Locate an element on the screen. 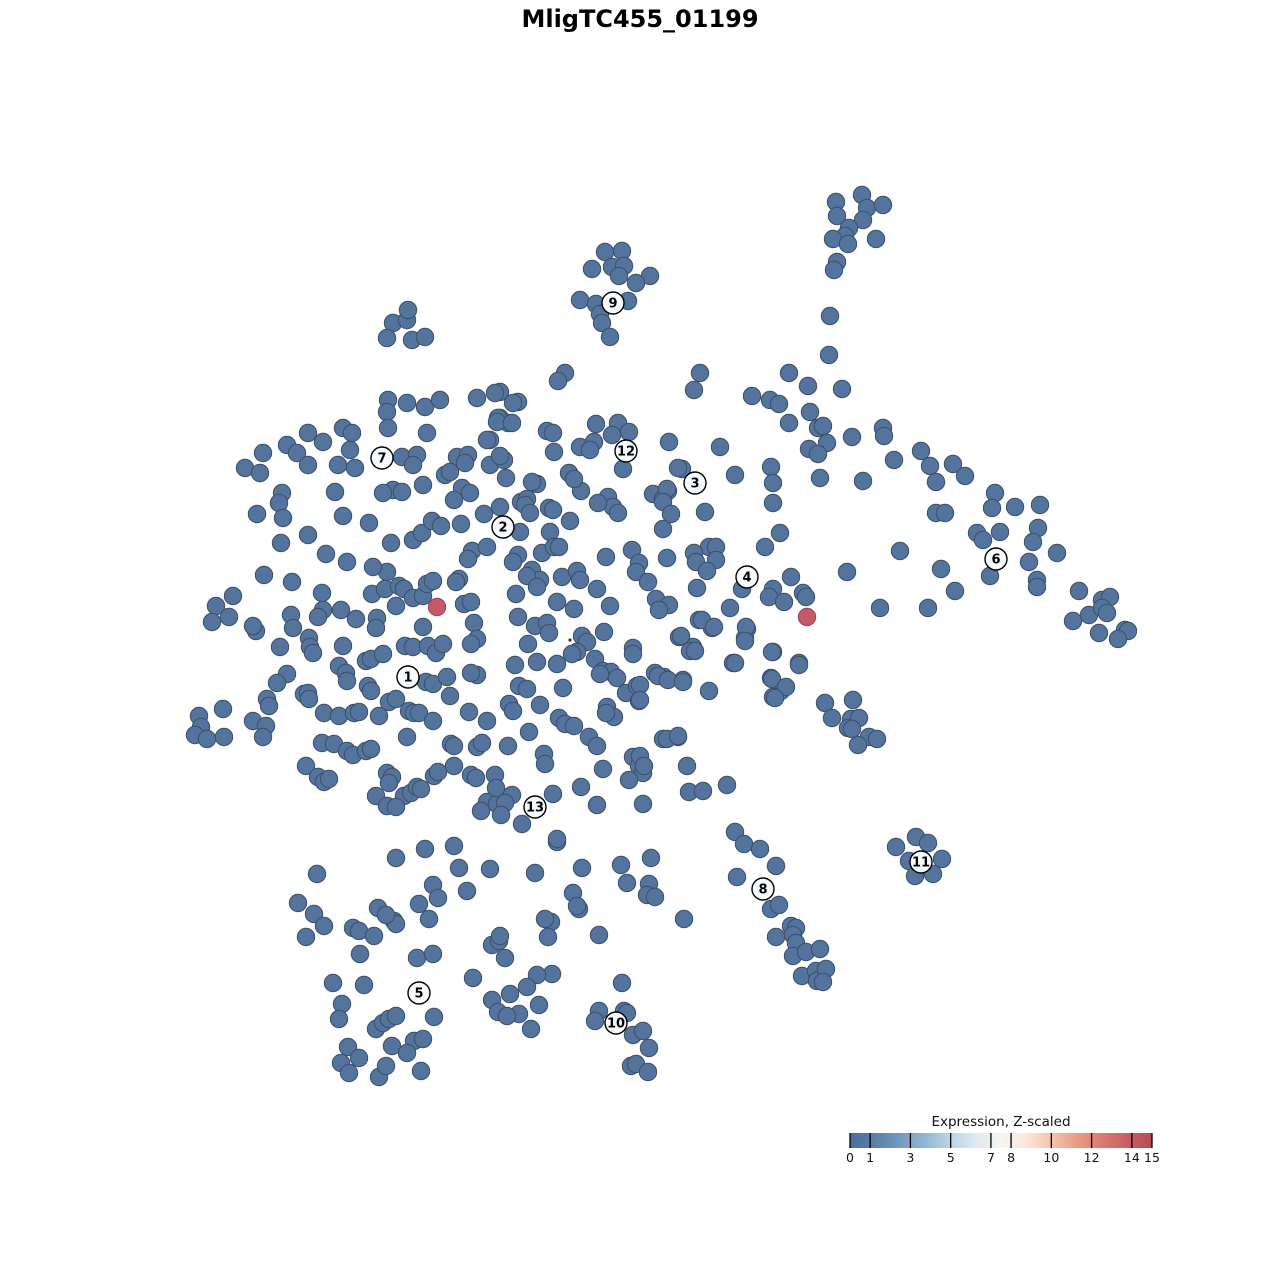  colorbar-tick-label: 0 is located at coordinates (850, 1157).